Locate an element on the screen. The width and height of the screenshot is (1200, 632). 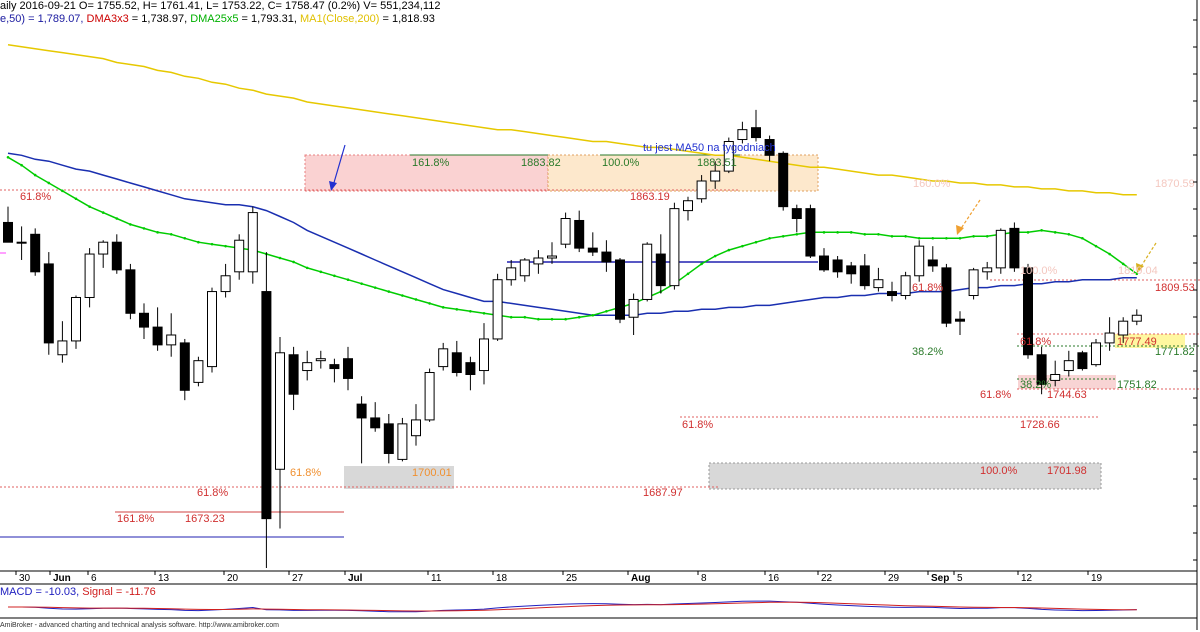
macd-line is located at coordinates (572, 606).